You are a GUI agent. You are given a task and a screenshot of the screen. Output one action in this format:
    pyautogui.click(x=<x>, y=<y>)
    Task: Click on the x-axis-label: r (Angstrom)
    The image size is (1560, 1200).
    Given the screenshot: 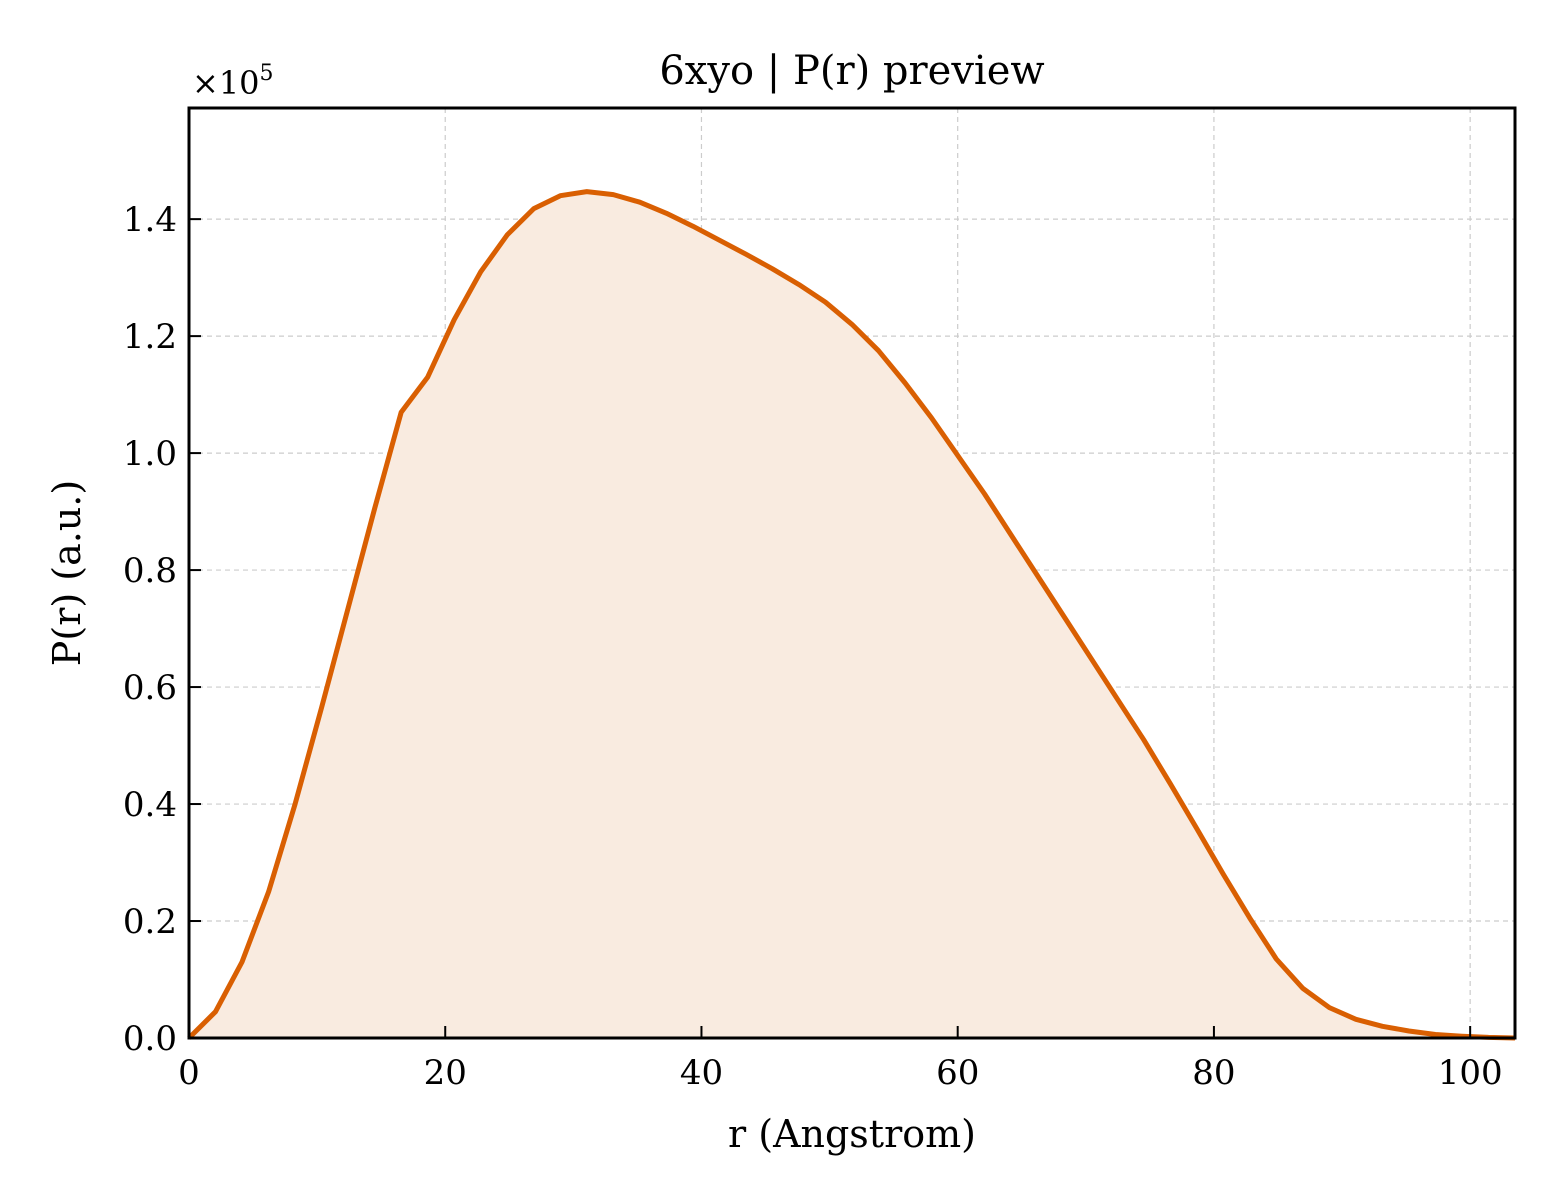 What is the action you would take?
    pyautogui.click(x=852, y=1134)
    